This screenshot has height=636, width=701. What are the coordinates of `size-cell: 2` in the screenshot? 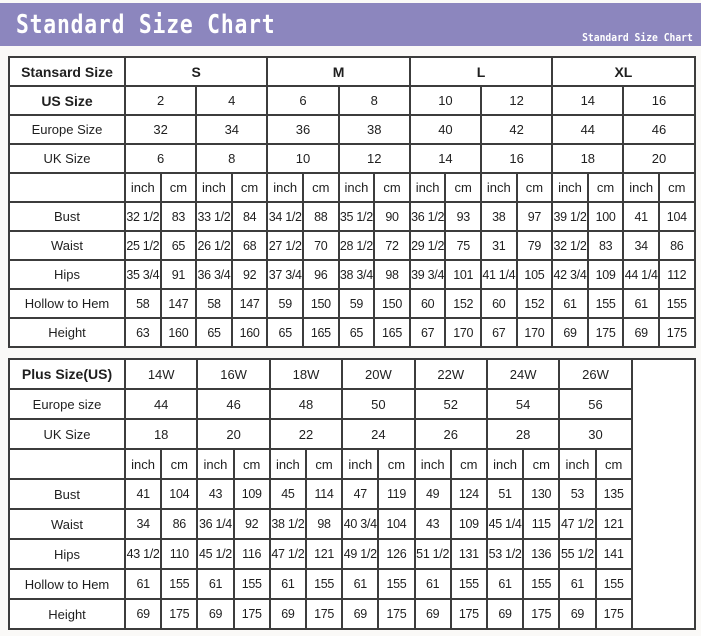 It's located at (160, 100).